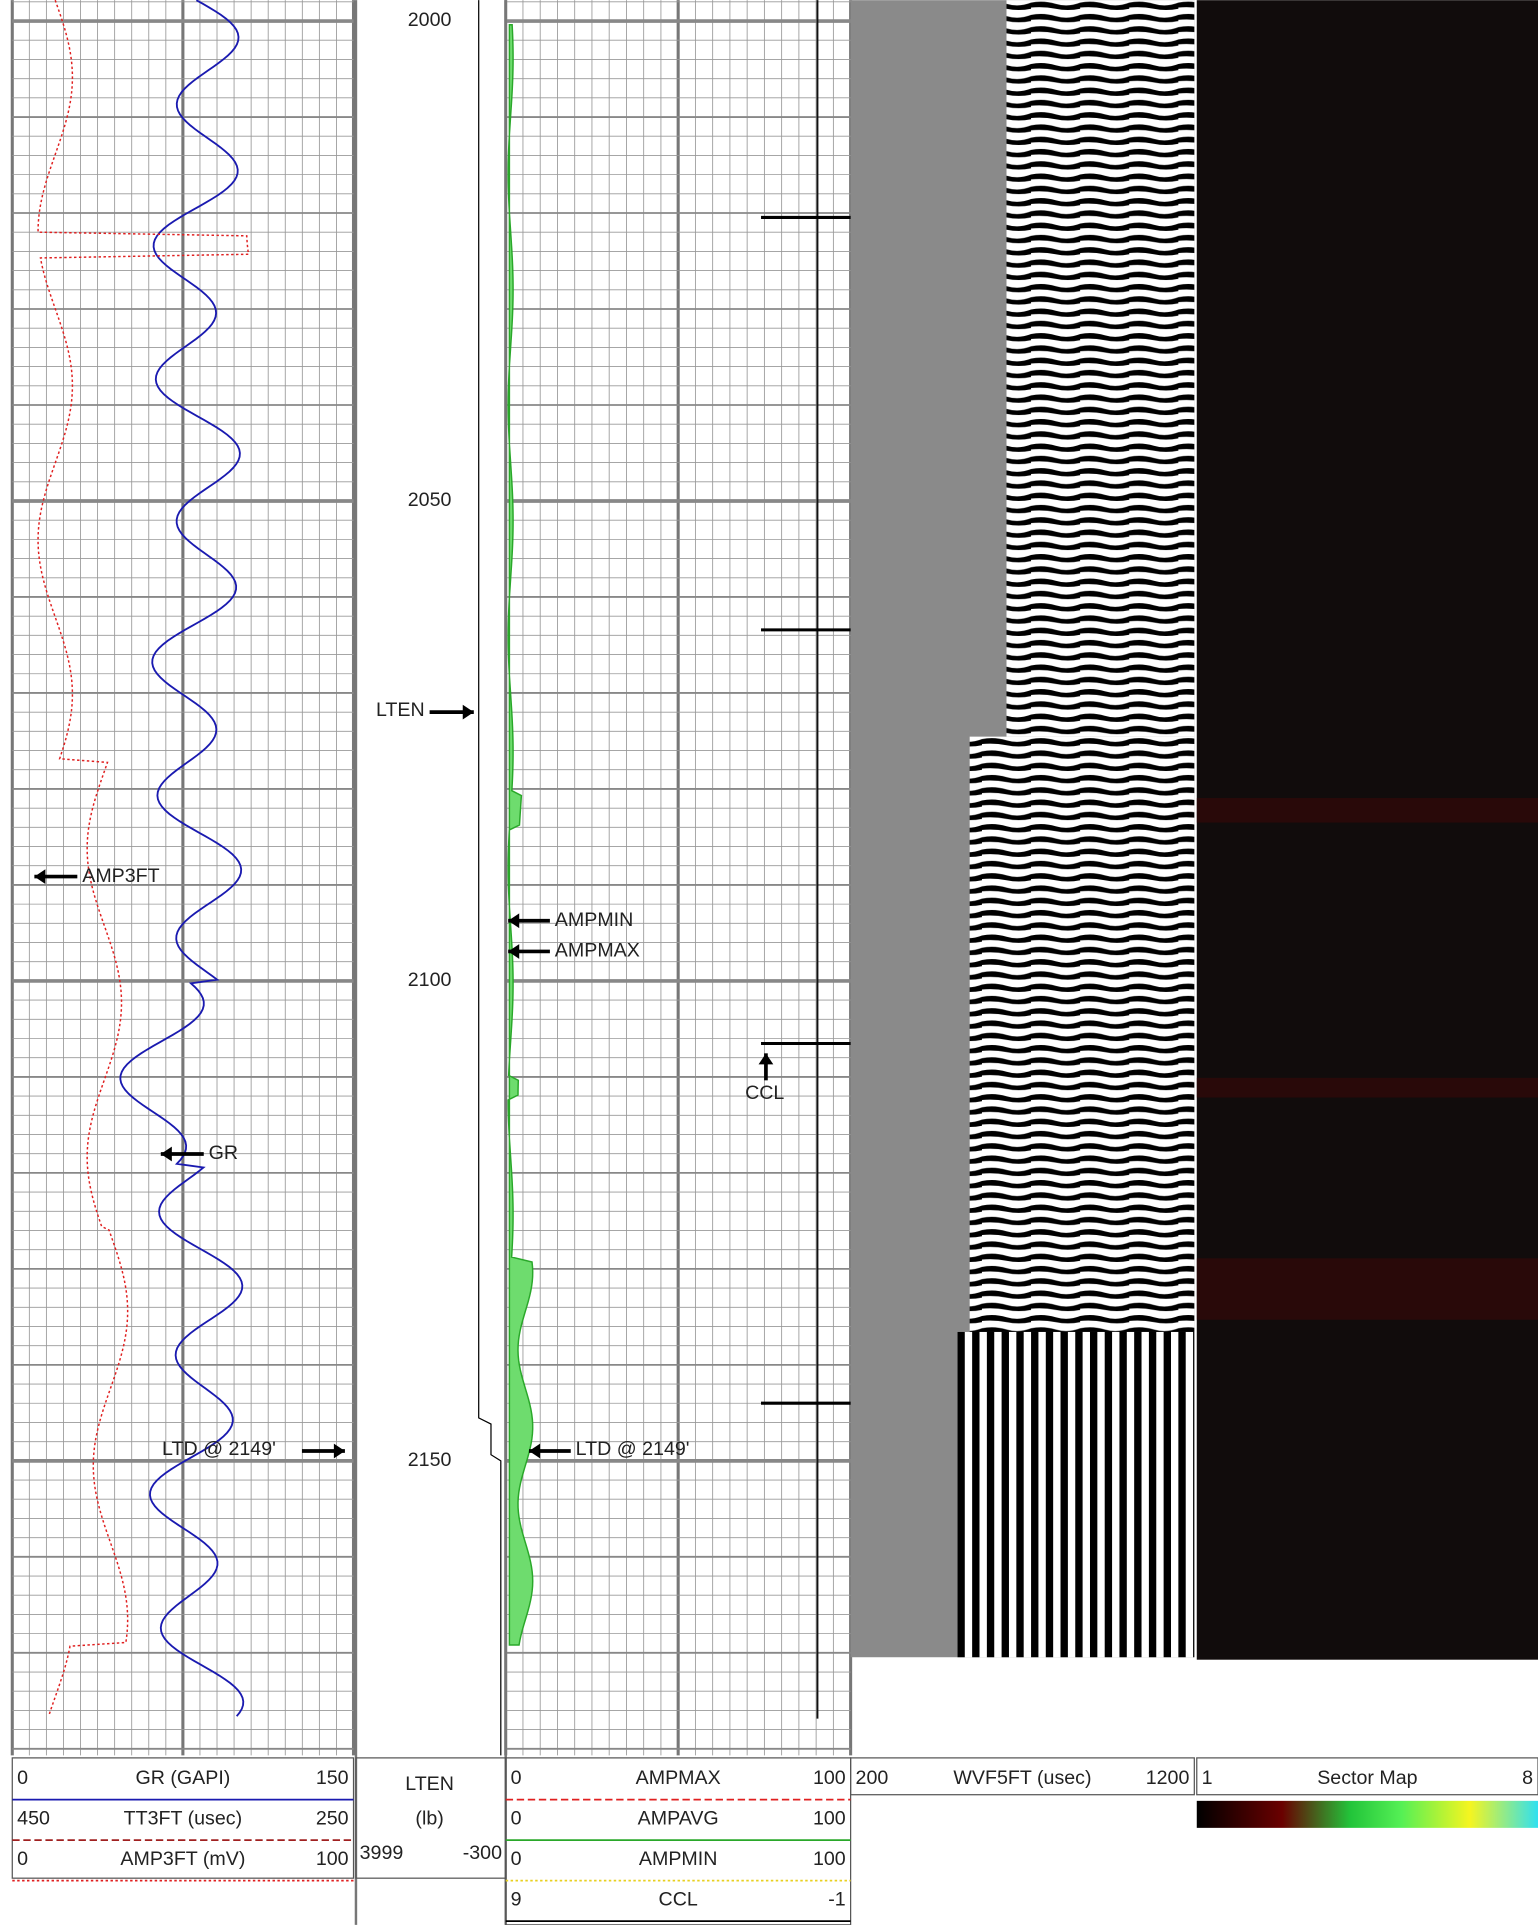 The width and height of the screenshot is (1538, 1925). I want to click on color-bar, so click(1367, 1814).